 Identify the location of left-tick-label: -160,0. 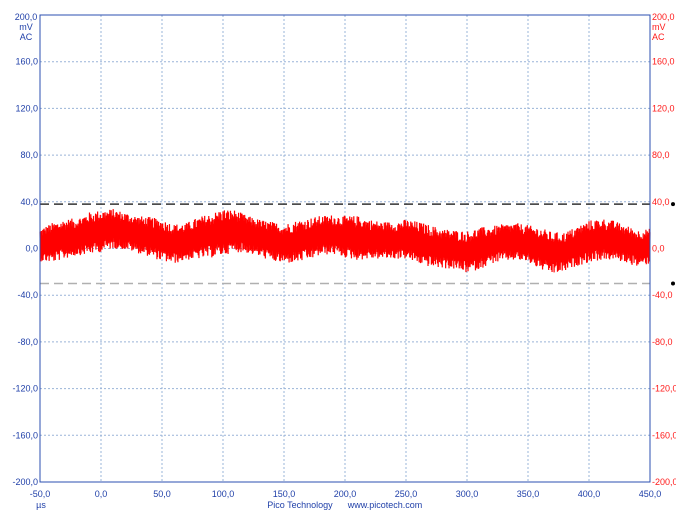
(25, 435).